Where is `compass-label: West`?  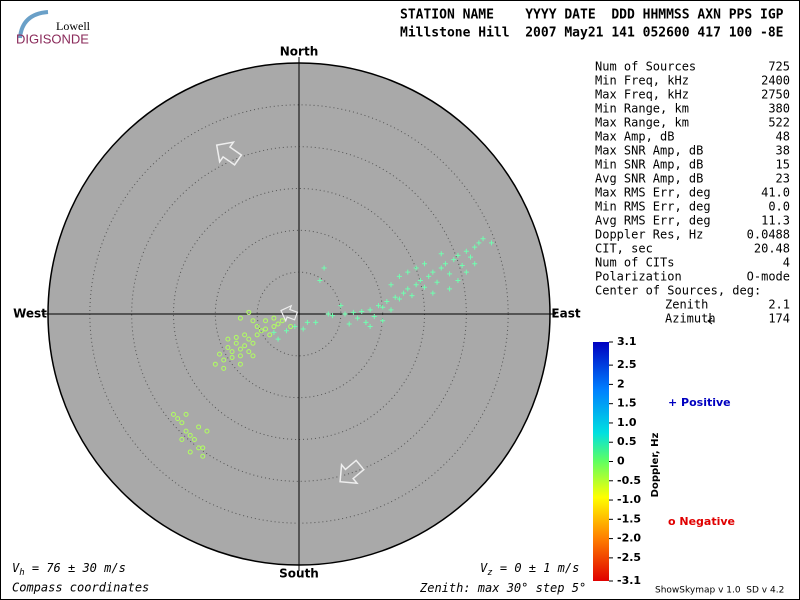 compass-label: West is located at coordinates (30, 314).